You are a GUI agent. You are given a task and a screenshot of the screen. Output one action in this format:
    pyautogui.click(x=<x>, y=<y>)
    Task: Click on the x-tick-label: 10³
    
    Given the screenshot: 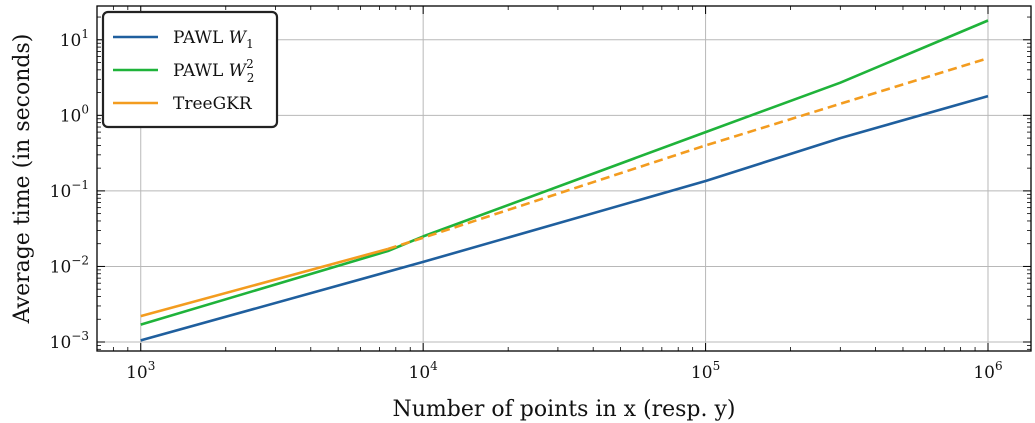 What is the action you would take?
    pyautogui.click(x=140, y=371)
    